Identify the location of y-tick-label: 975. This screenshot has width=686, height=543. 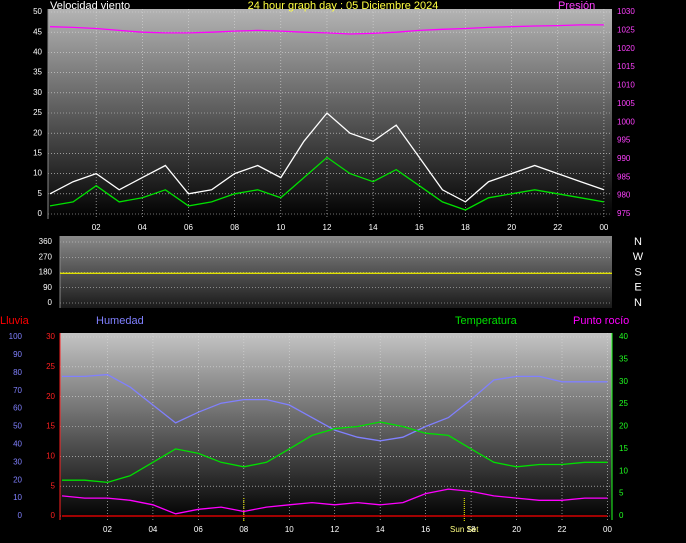
(624, 213).